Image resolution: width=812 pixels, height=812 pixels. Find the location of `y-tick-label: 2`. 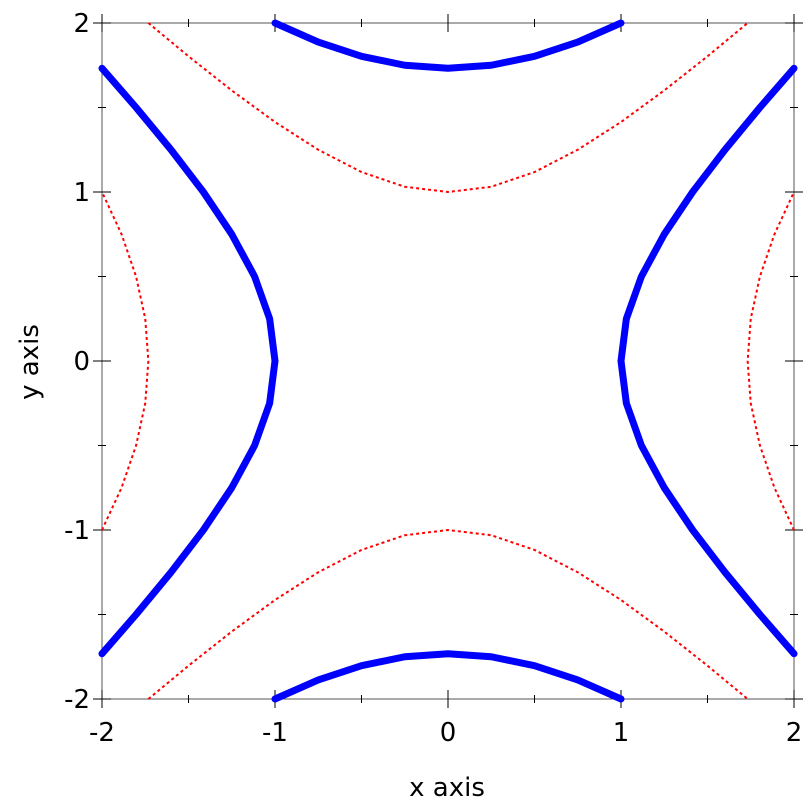

y-tick-label: 2 is located at coordinates (81, 24).